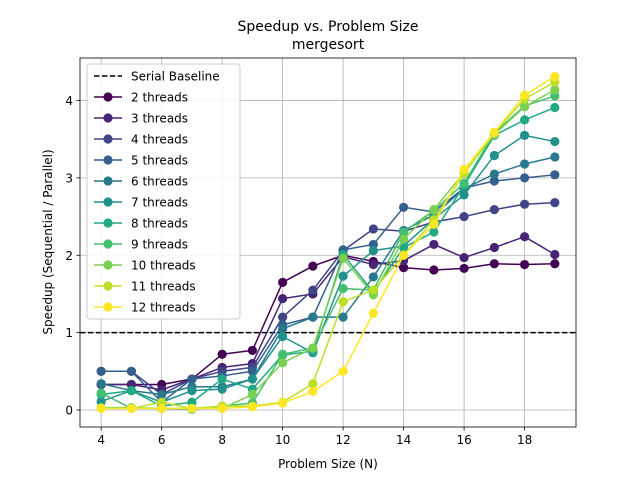 This screenshot has height=480, width=640. I want to click on legend-label: 6 threads, so click(159, 182).